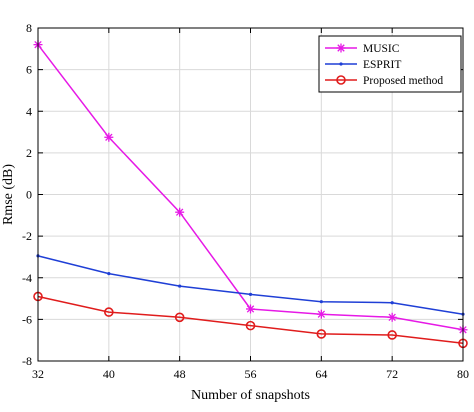 The width and height of the screenshot is (474, 412). I want to click on legend-item: Proposed method, so click(384, 81).